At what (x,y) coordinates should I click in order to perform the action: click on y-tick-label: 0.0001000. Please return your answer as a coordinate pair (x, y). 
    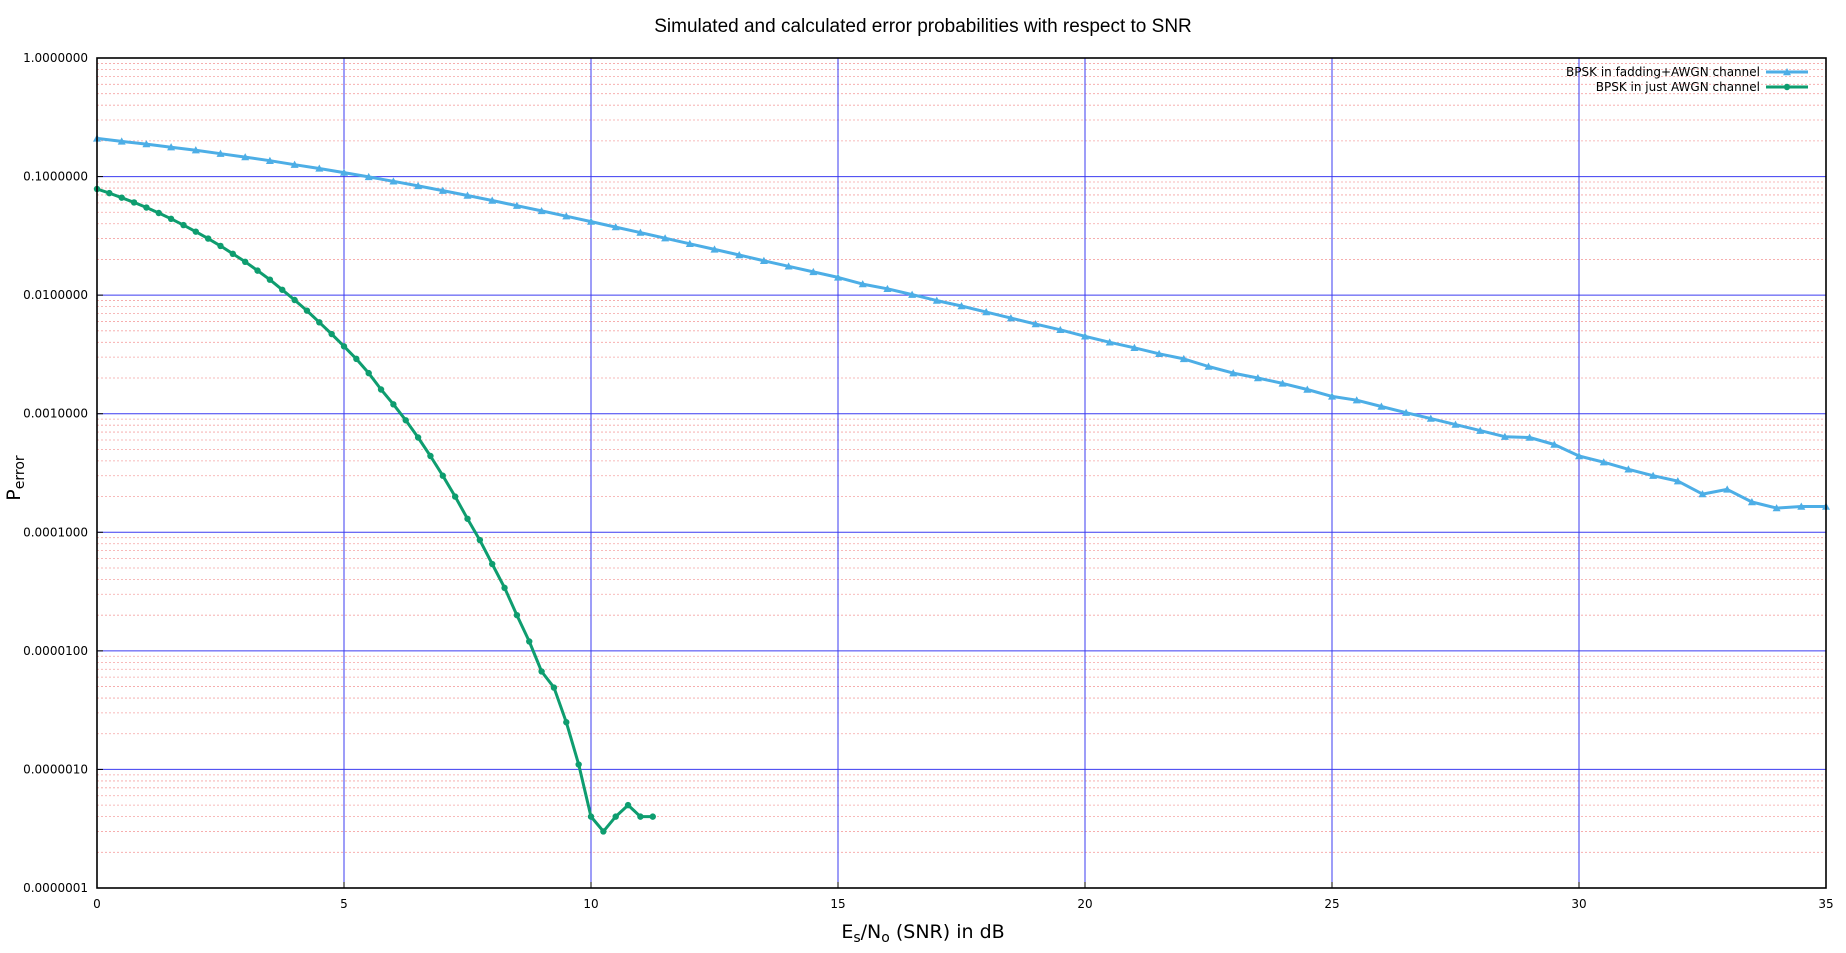
    Looking at the image, I should click on (55, 532).